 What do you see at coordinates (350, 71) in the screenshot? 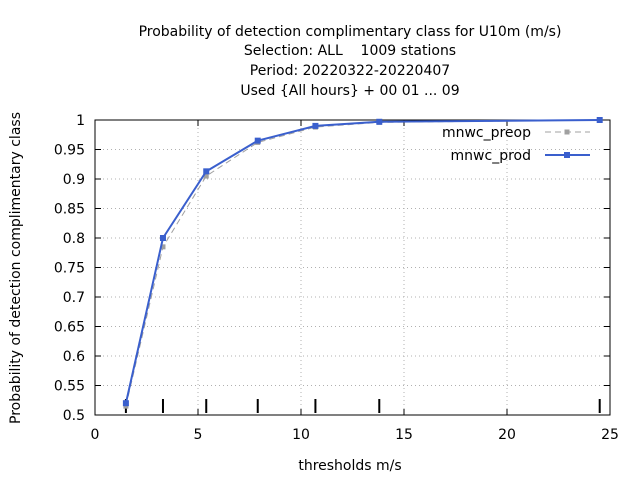
I see `title-line-3: Period: 20220322-20220407` at bounding box center [350, 71].